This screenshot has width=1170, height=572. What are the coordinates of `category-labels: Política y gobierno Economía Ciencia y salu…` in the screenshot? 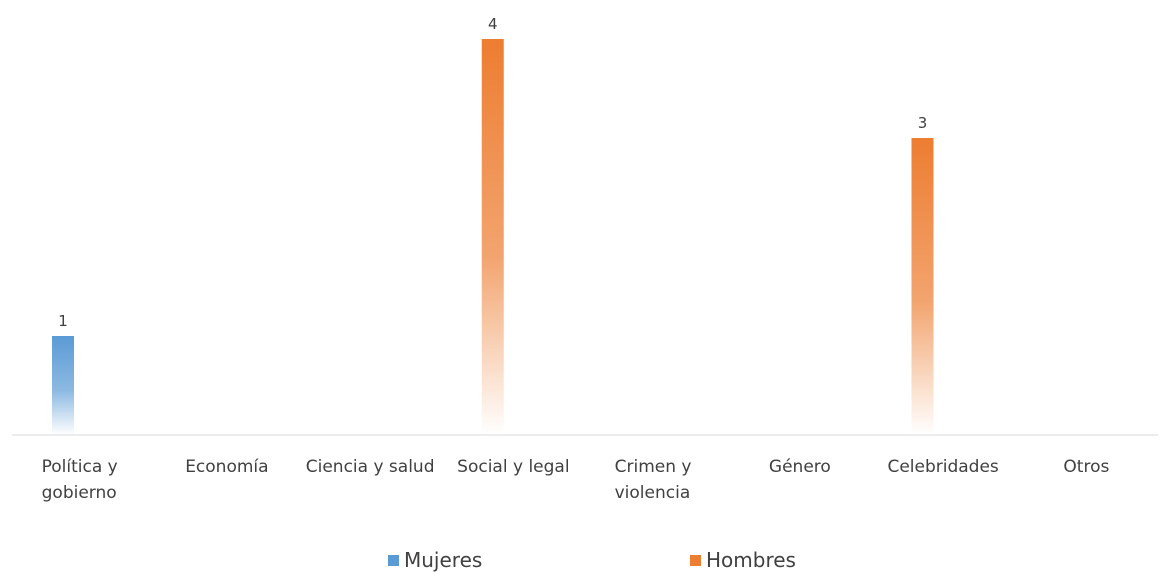 It's located at (576, 480).